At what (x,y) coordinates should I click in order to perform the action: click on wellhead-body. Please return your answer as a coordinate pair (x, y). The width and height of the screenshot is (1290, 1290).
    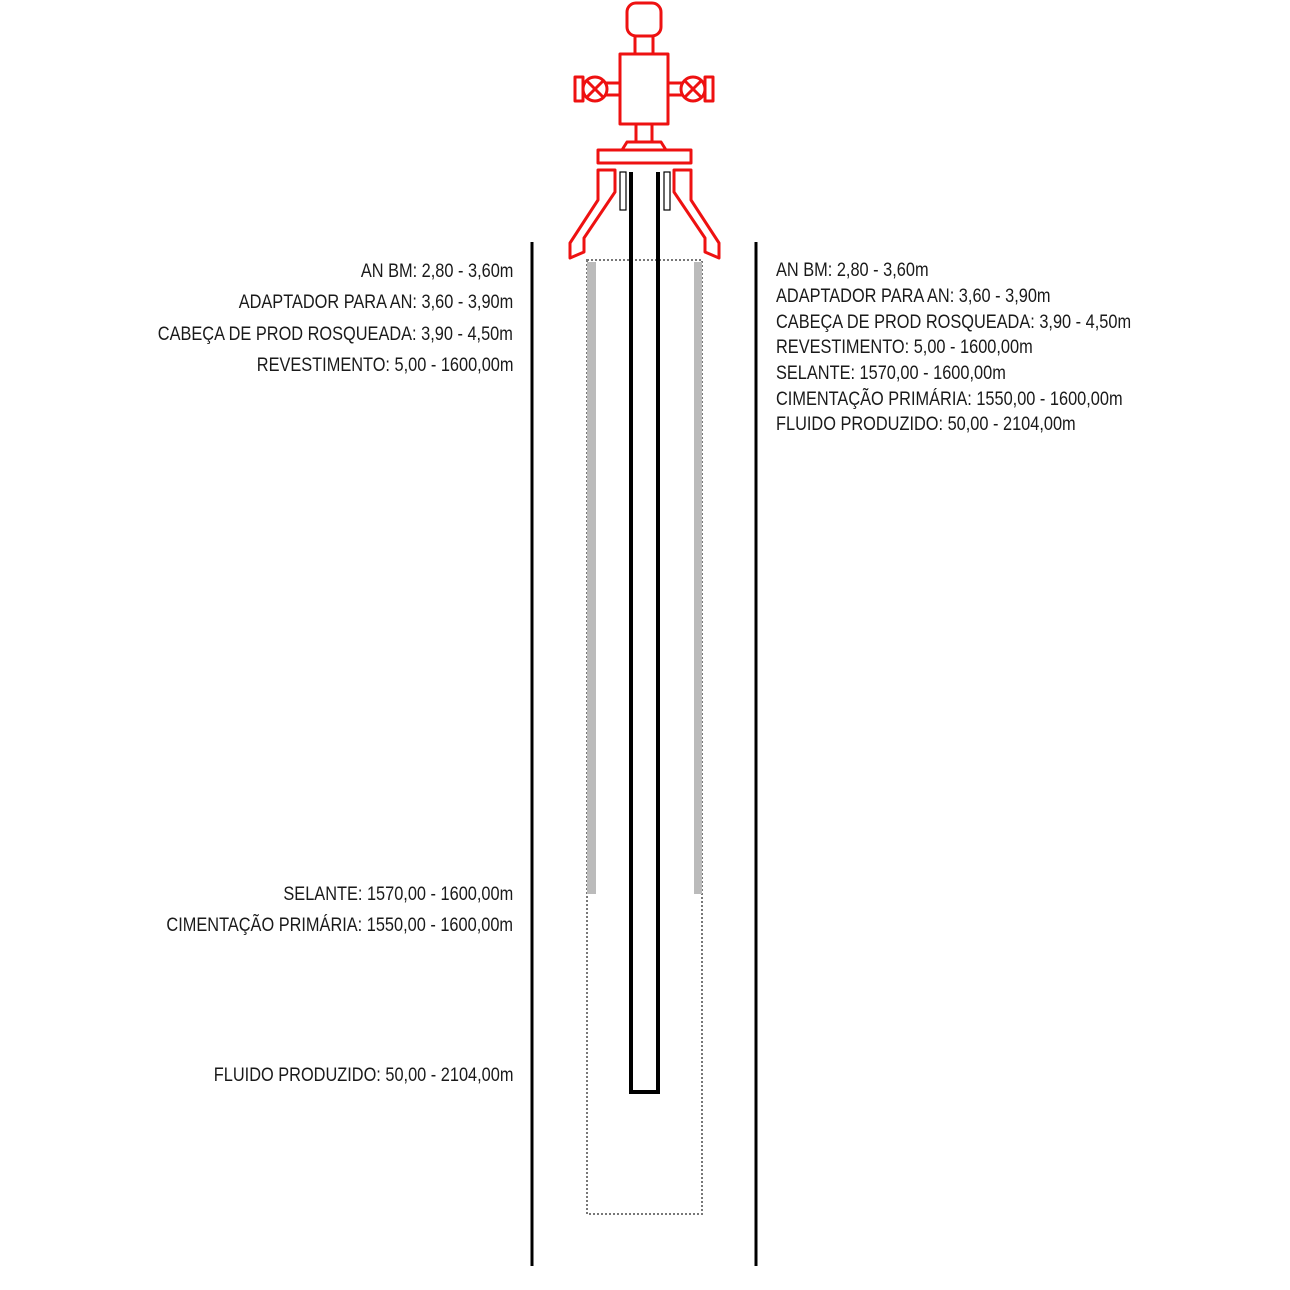
    Looking at the image, I should click on (644, 89).